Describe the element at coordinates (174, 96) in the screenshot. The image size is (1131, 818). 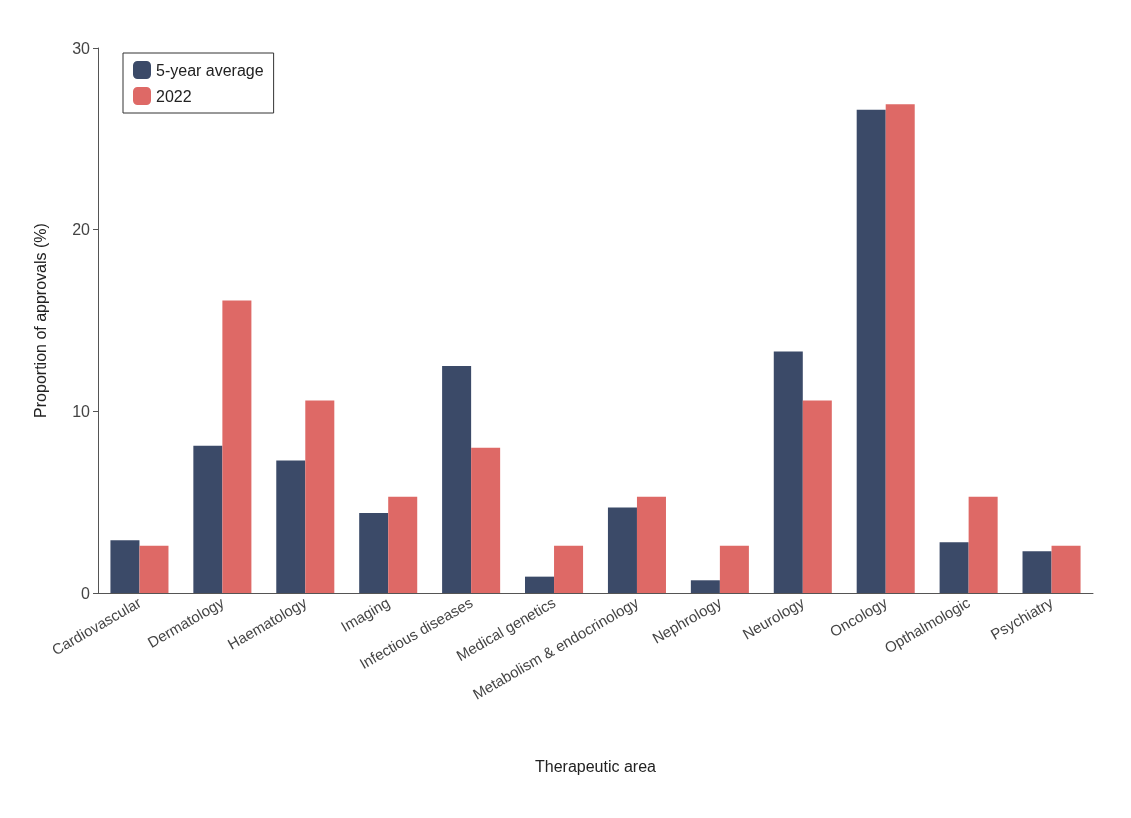
I see `legend-label: 2022` at that location.